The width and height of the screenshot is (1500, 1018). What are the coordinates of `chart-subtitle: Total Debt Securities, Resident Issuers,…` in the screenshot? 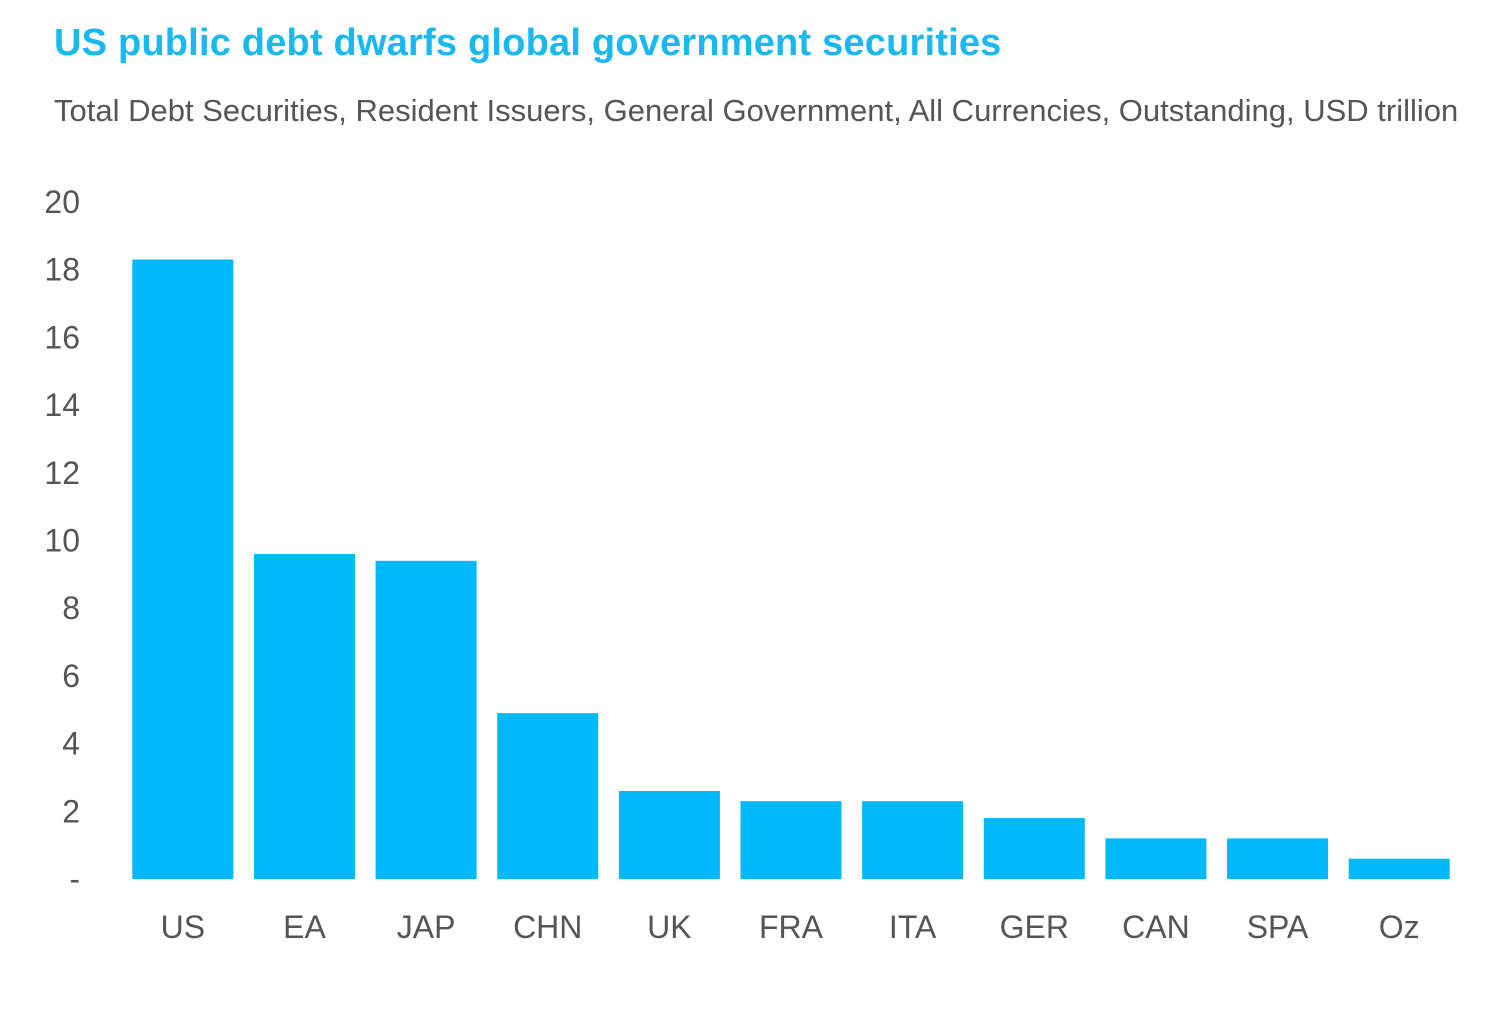 It's located at (756, 110).